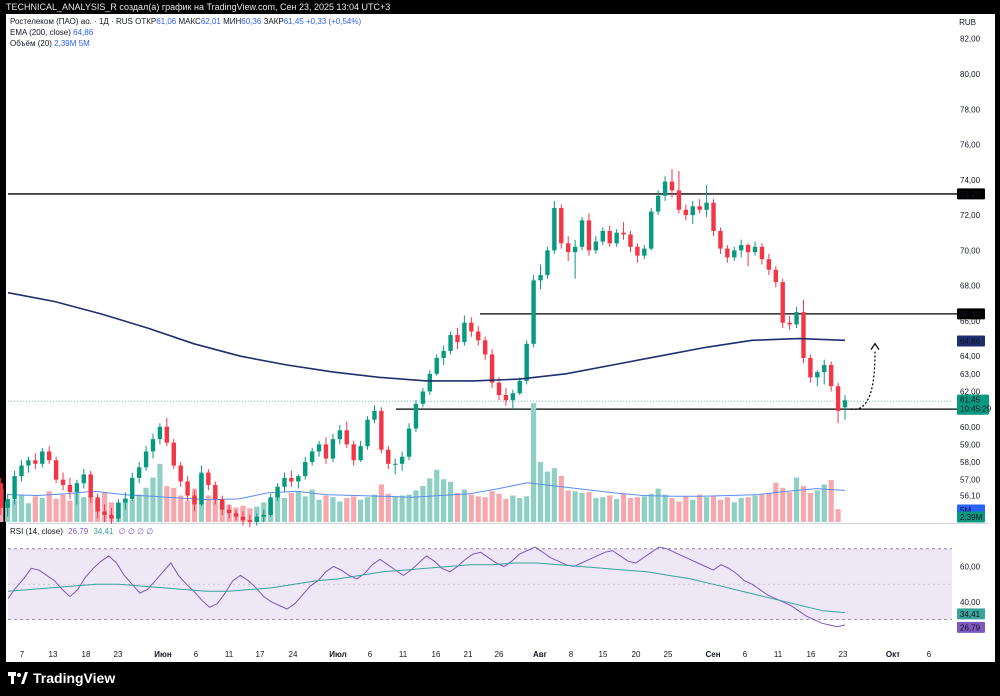 This screenshot has width=1000, height=696. Describe the element at coordinates (185, 43) in the screenshot. I see `volume-legend-row: Объём (20) 2,39M 5M` at that location.